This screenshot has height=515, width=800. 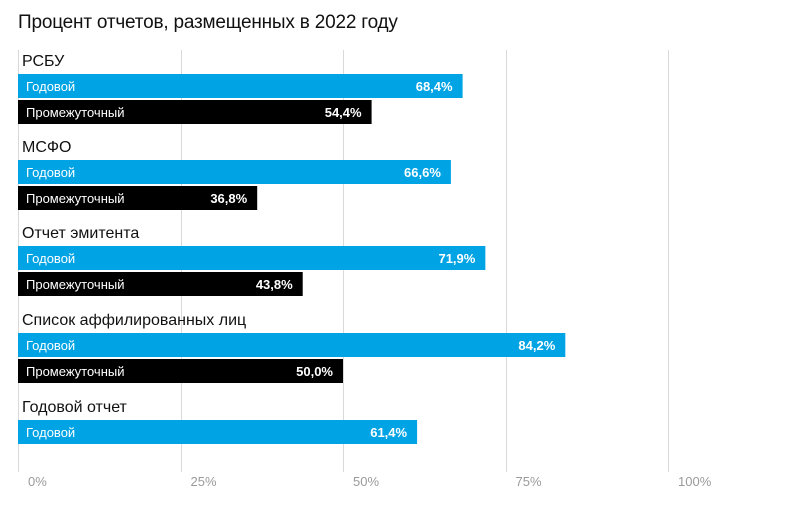 I want to click on data-label: 54,4%, so click(x=343, y=112).